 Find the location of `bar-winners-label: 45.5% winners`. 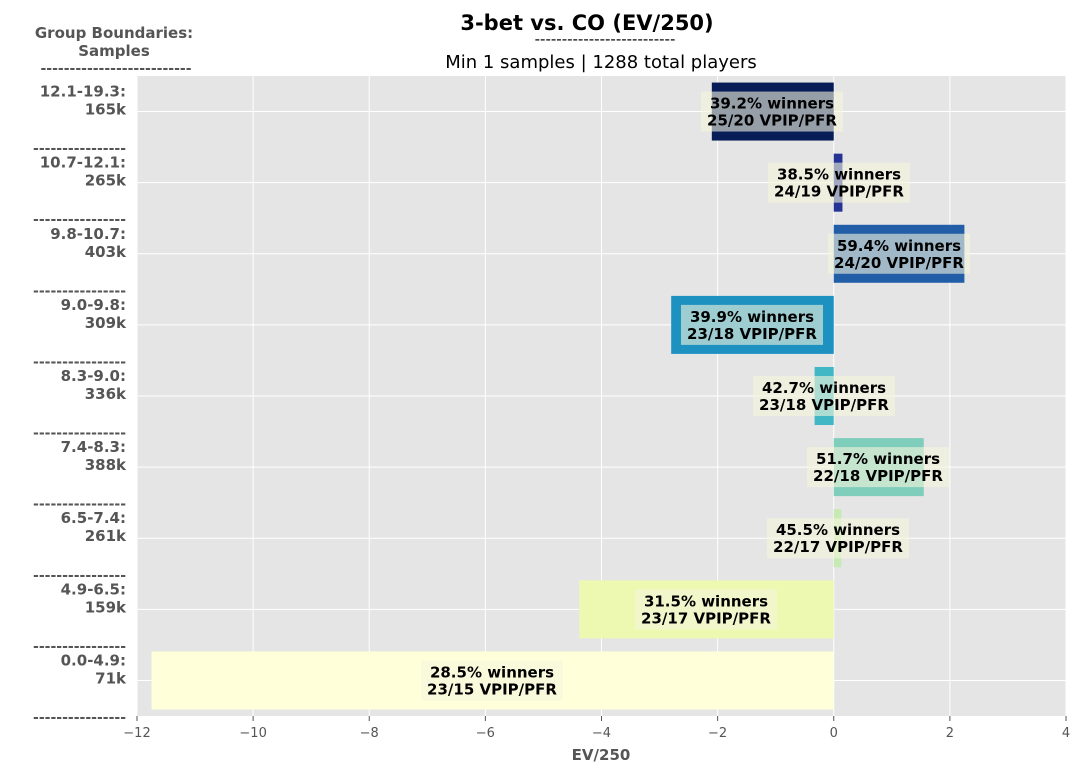

bar-winners-label: 45.5% winners is located at coordinates (838, 530).